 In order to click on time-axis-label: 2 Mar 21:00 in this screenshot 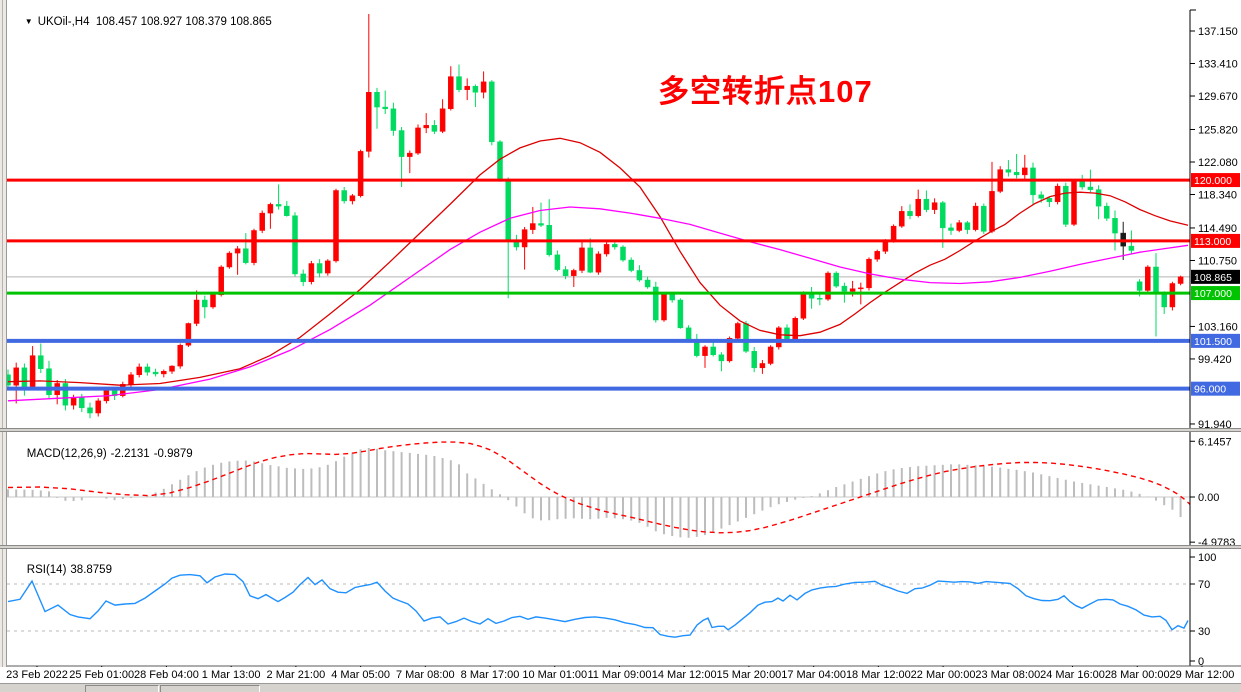, I will do `click(296, 675)`.